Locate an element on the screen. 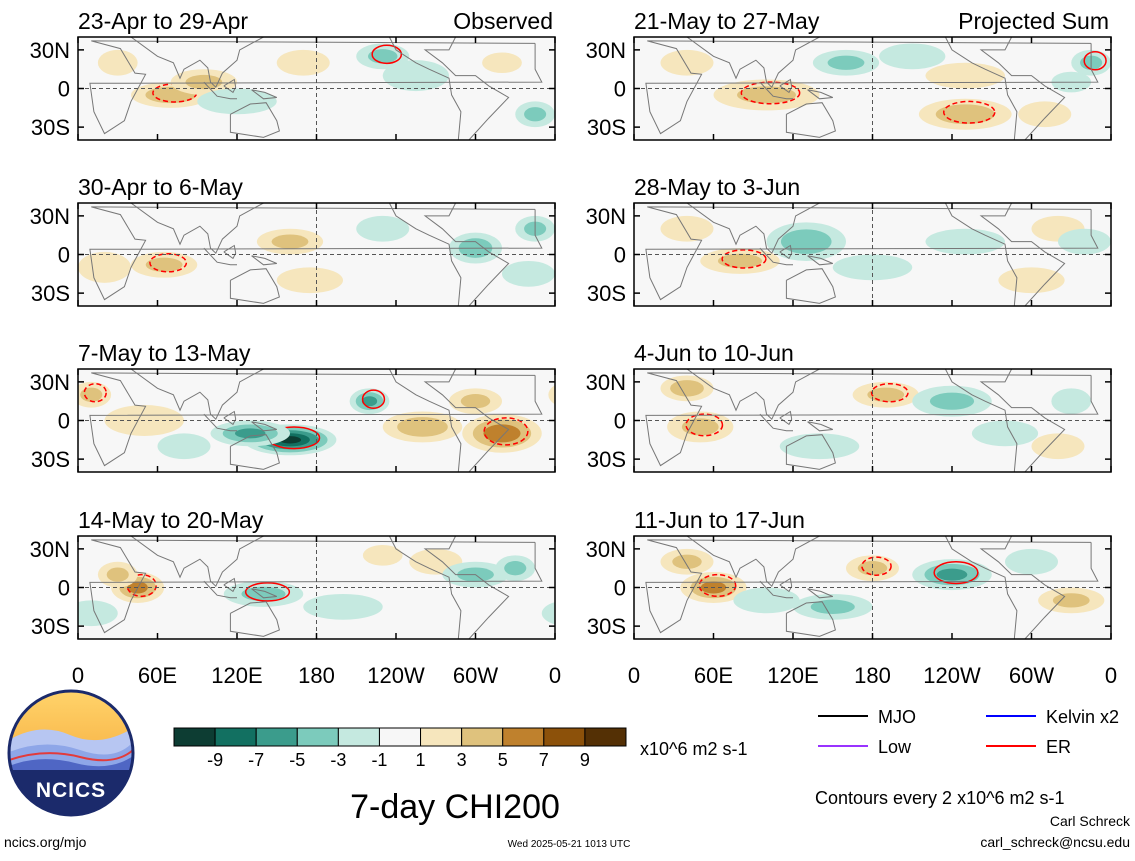  colorbar: -9 -7 -5 -3 -1 1 3 5 7 9 is located at coordinates (400, 748).